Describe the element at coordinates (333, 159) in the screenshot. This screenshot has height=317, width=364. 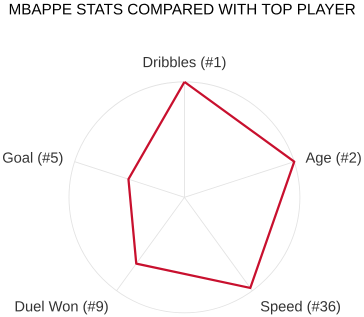
I see `spoke-label: Age (#2)` at that location.